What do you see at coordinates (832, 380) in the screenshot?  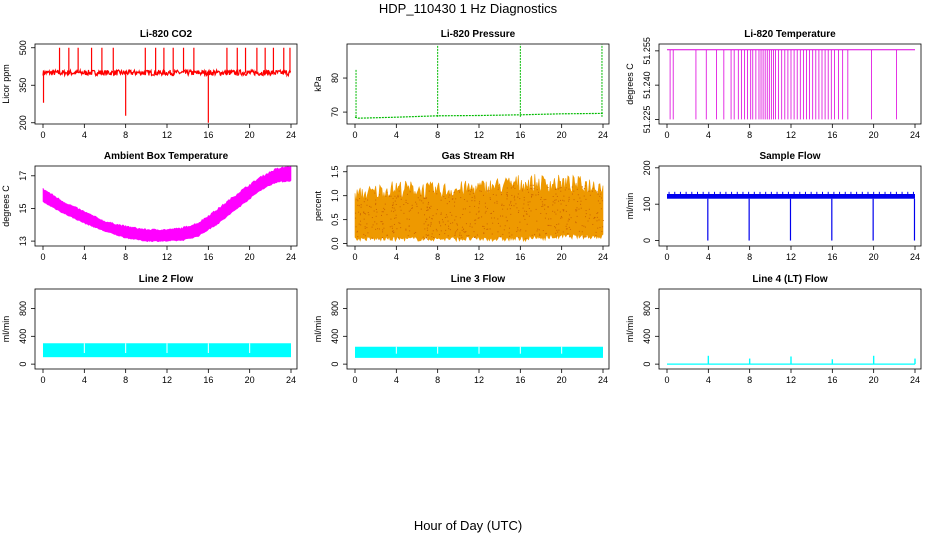 I see `panel-9-xtick-label: 16` at bounding box center [832, 380].